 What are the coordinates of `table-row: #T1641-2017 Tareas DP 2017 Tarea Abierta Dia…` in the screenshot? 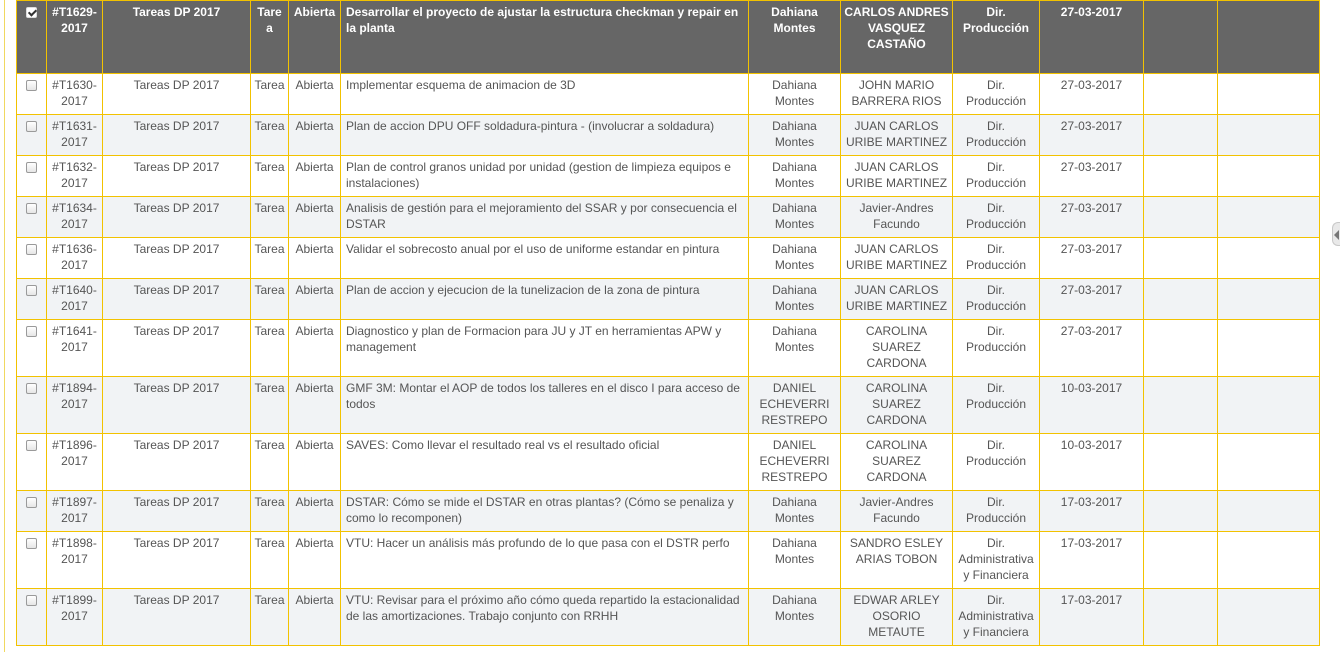 It's located at (668, 348).